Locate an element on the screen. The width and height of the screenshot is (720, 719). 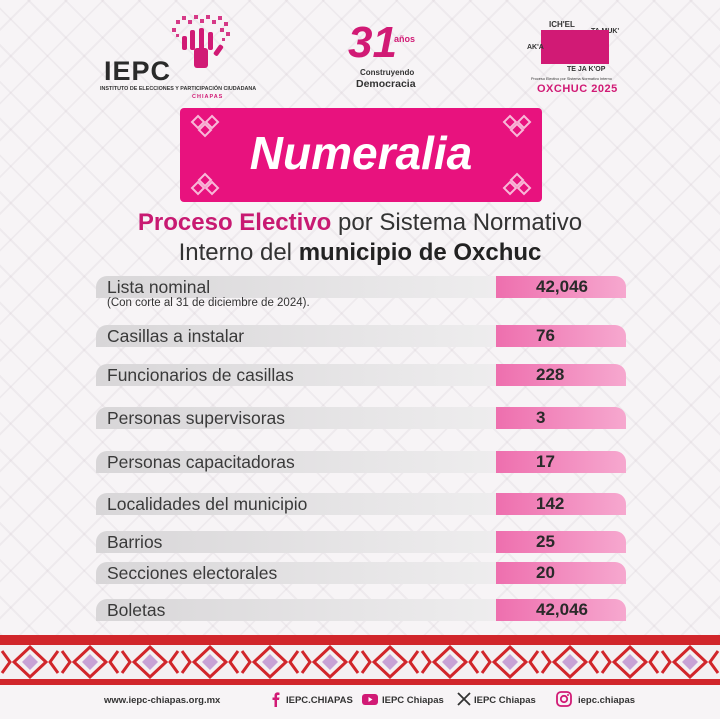
youtube-icon is located at coordinates (370, 699).